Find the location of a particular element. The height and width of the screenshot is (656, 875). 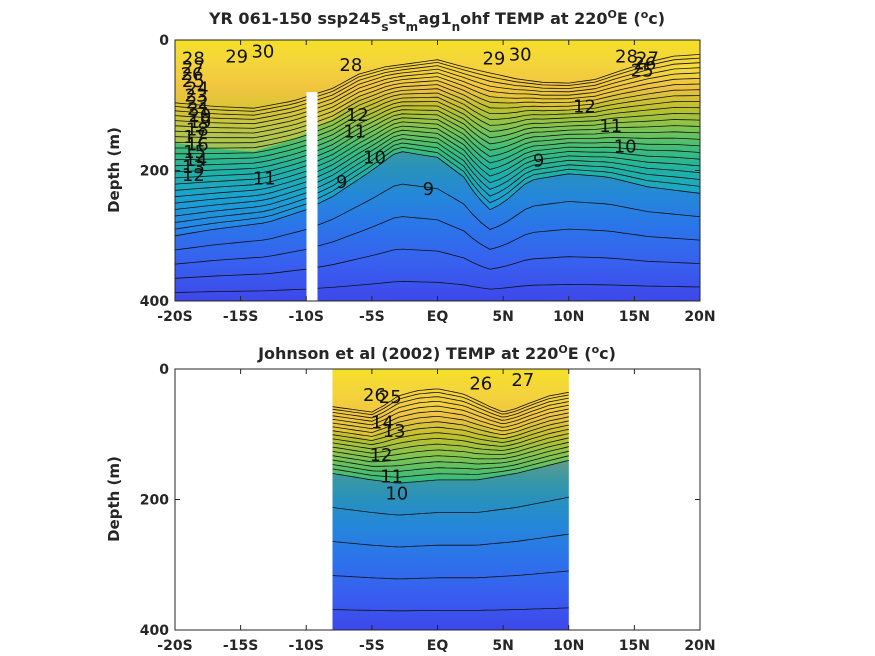

chart-bottom-contours is located at coordinates (450, 500).